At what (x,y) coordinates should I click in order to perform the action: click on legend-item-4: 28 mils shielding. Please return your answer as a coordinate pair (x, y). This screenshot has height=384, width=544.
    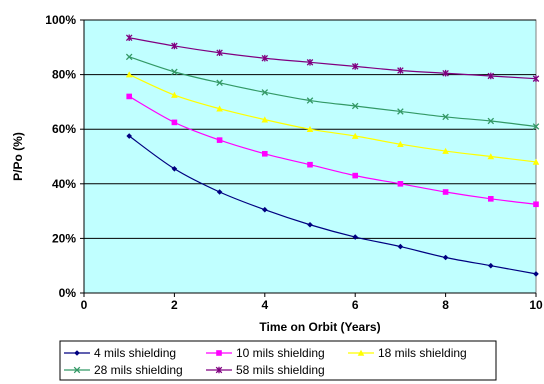
    Looking at the image, I should click on (123, 370).